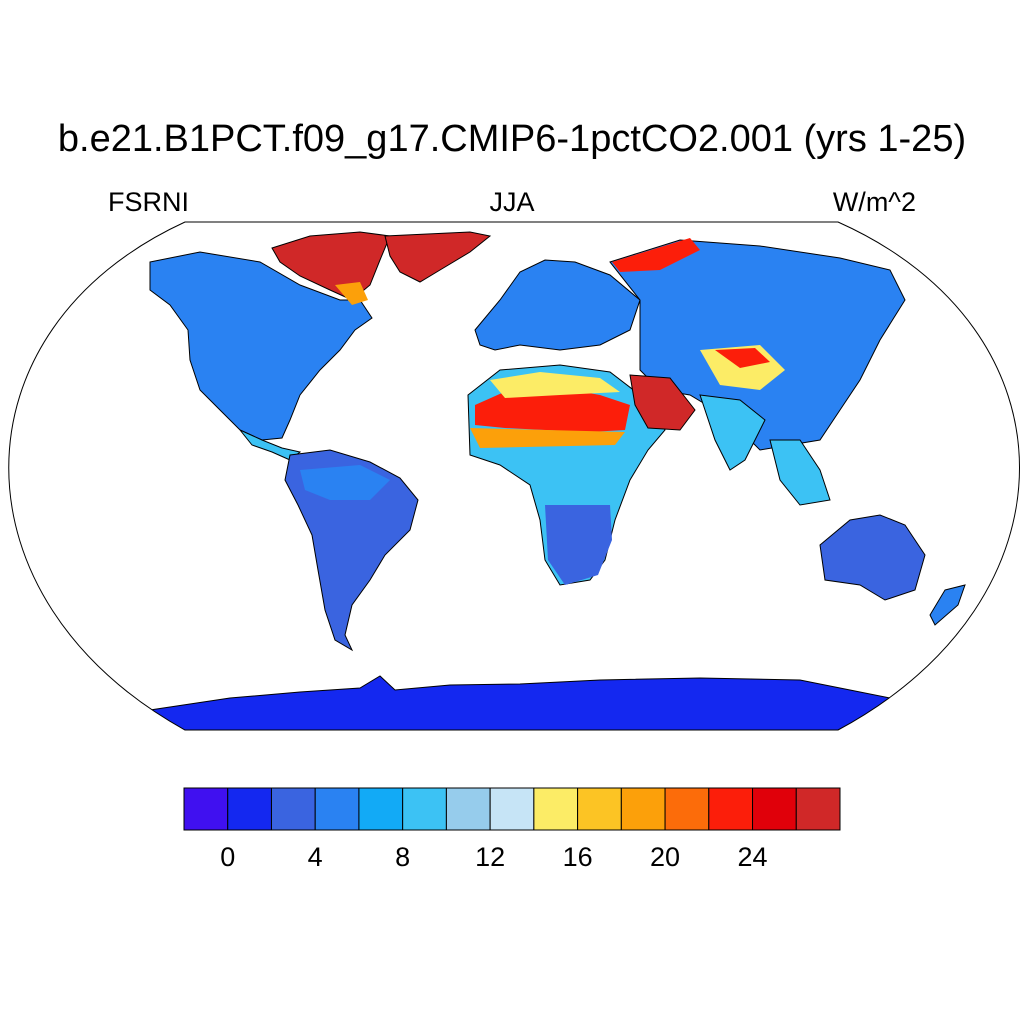 The height and width of the screenshot is (1024, 1024). Describe the element at coordinates (577, 857) in the screenshot. I see `colorbar-tick-label: 16` at that location.